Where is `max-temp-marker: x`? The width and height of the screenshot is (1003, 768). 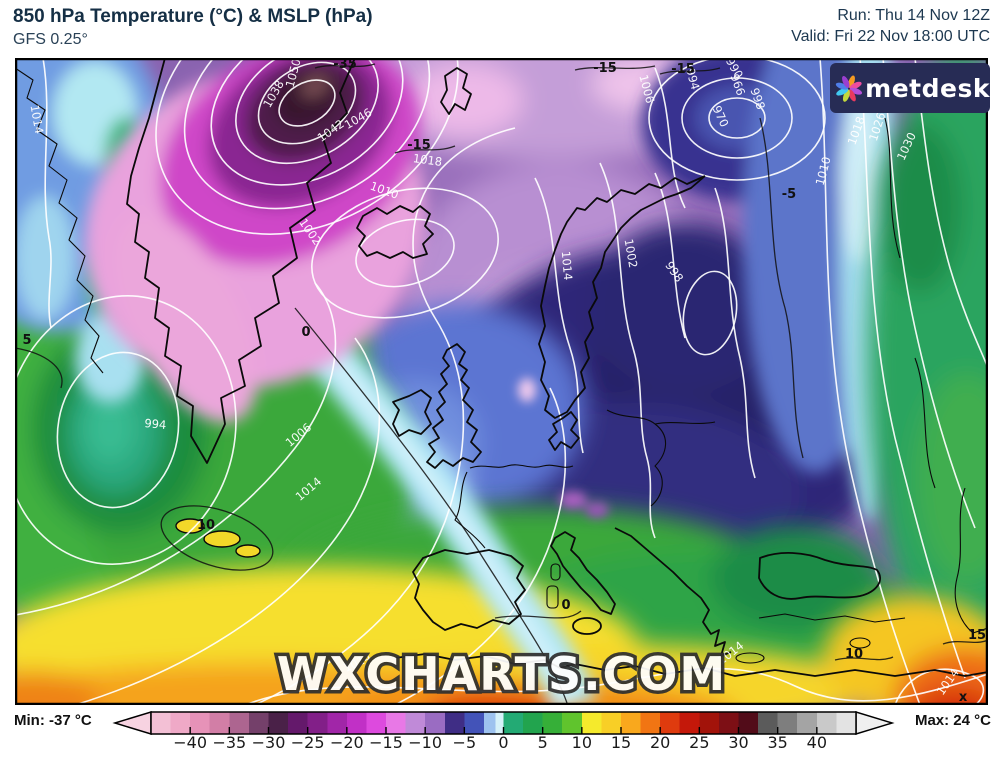 max-temp-marker: x is located at coordinates (963, 697).